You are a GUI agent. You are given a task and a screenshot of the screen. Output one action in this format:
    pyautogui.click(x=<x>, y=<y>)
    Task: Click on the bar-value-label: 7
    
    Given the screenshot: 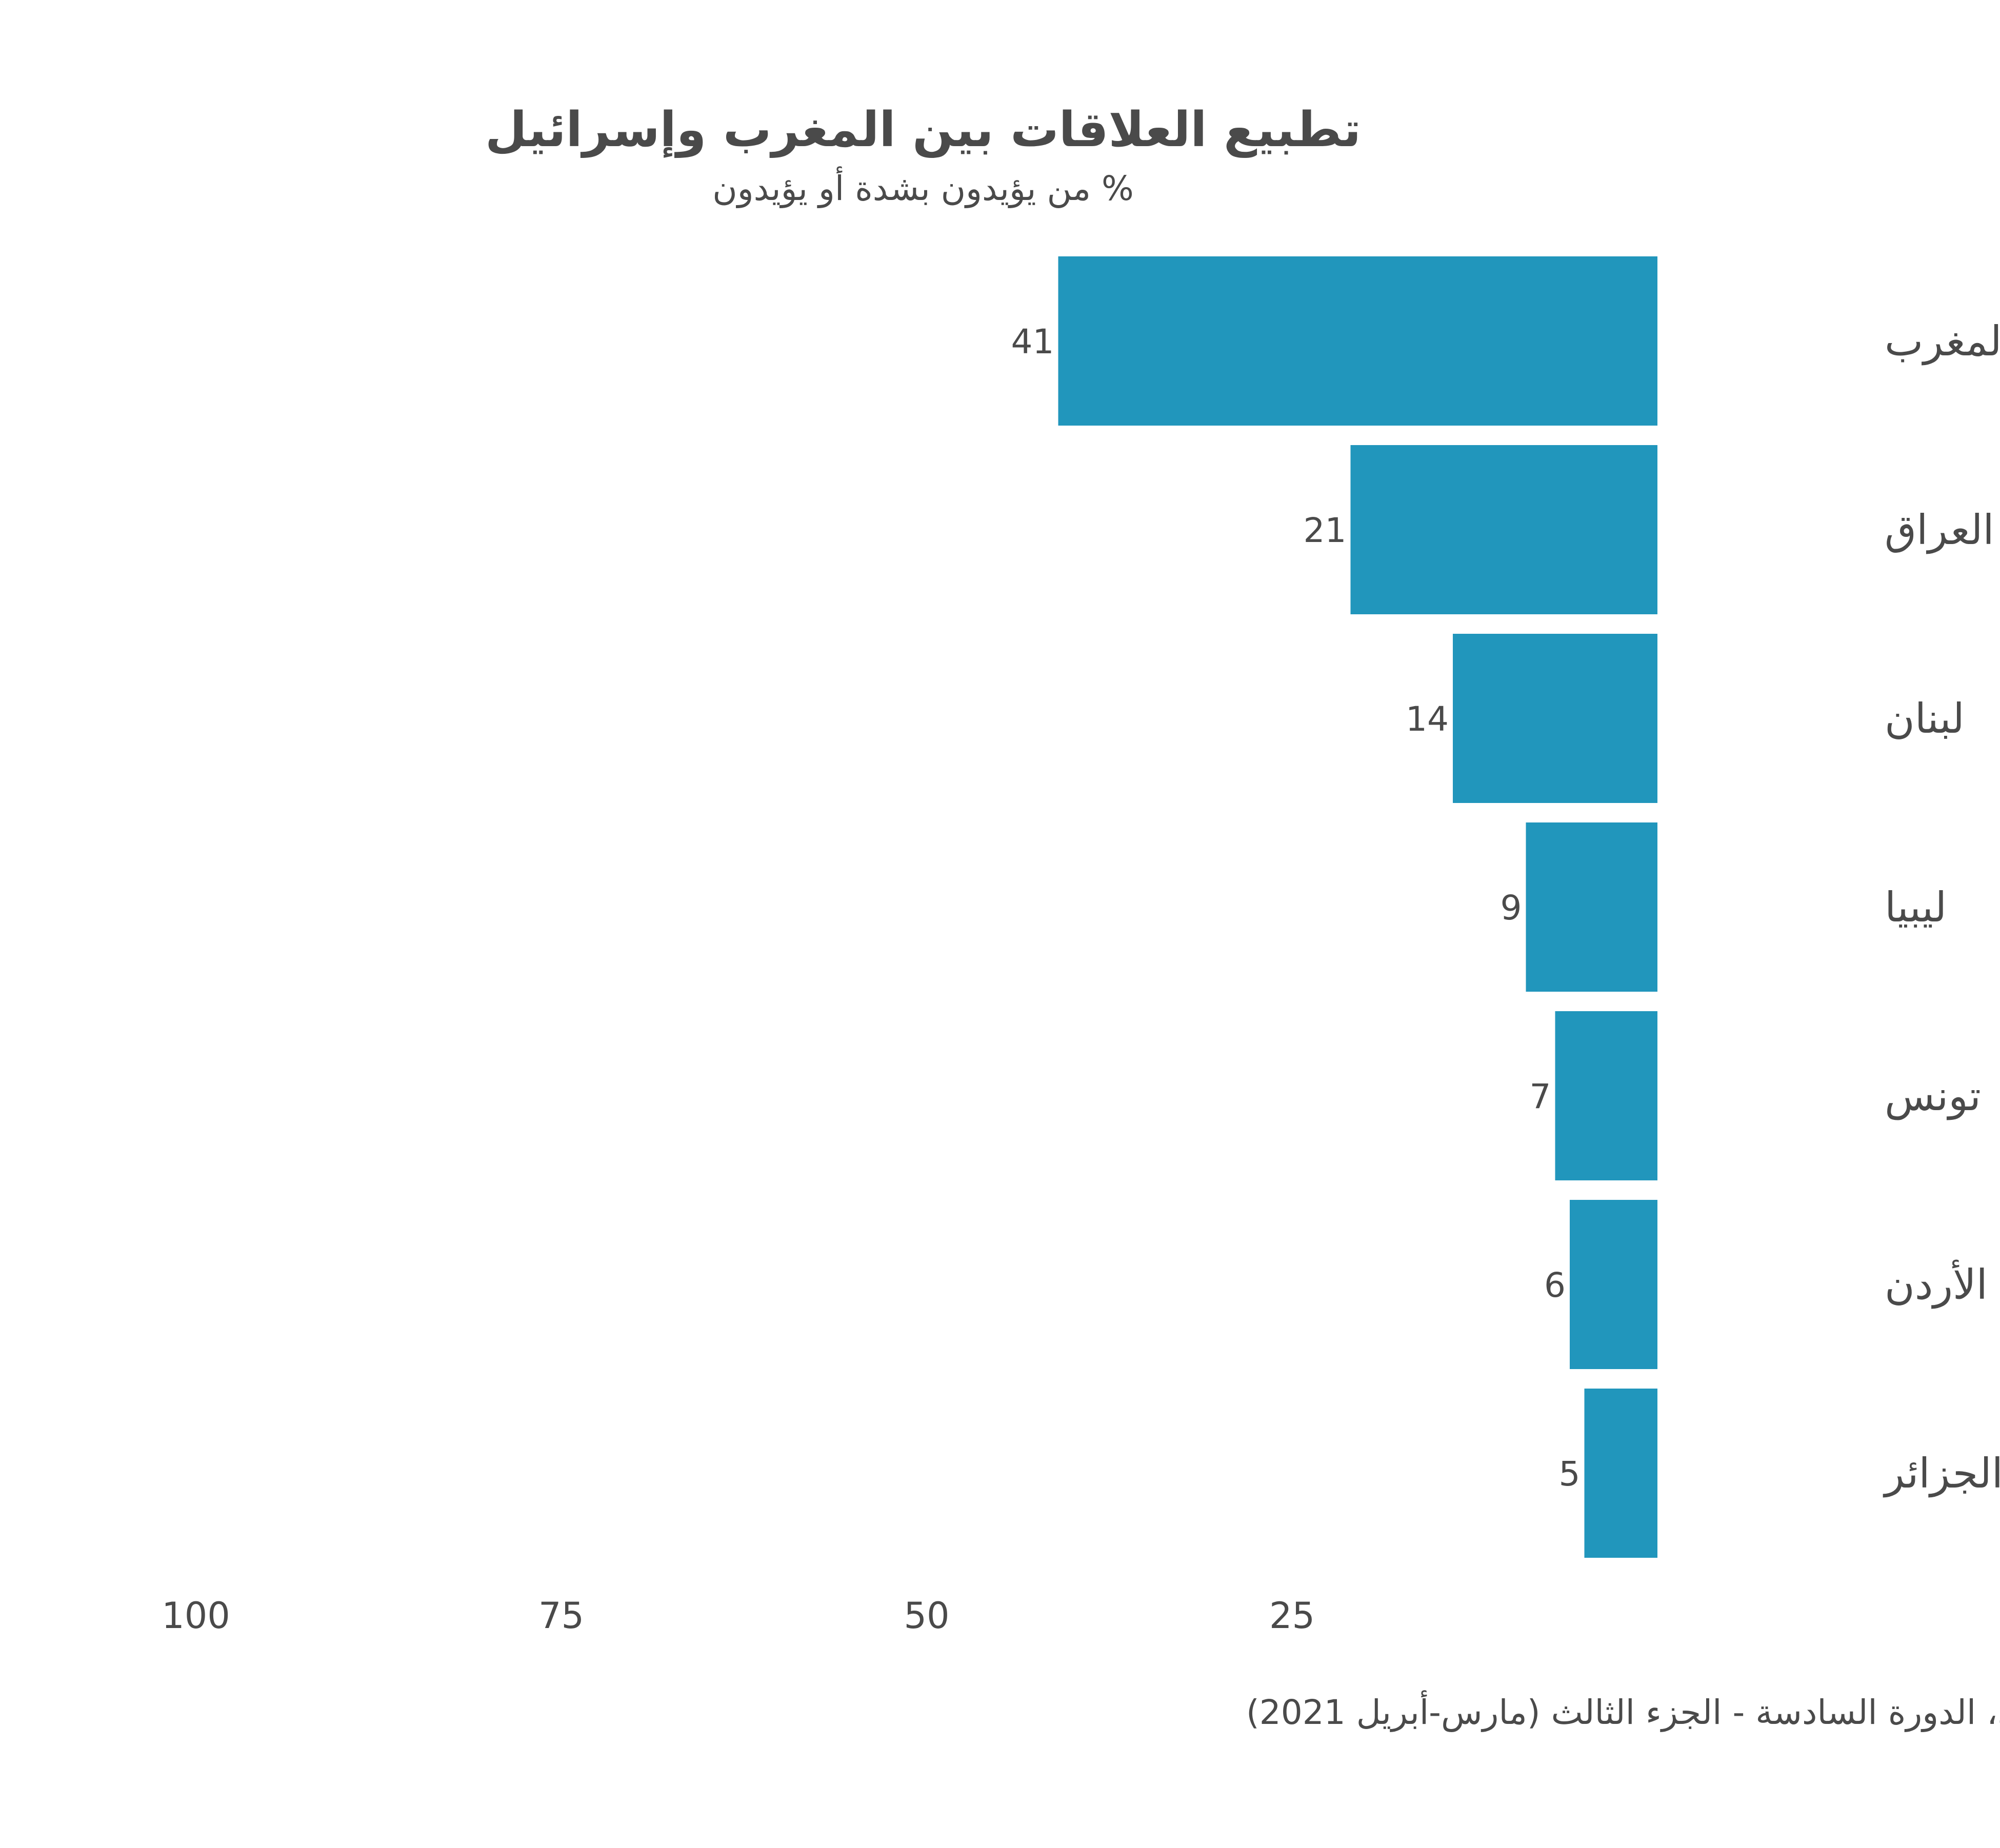 What is the action you would take?
    pyautogui.click(x=1540, y=1097)
    